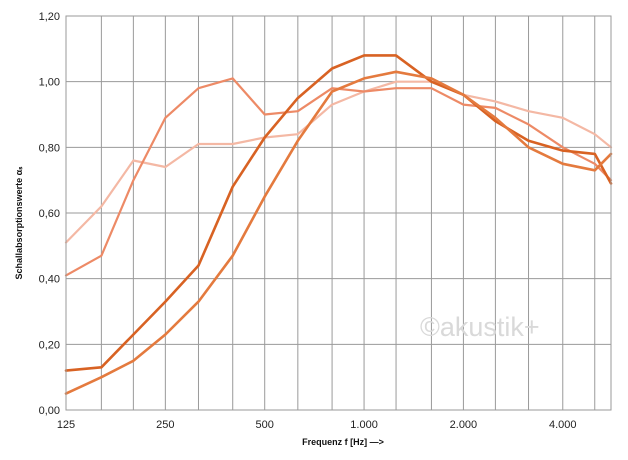  I want to click on y-tick-label-2: 0,40, so click(49, 280).